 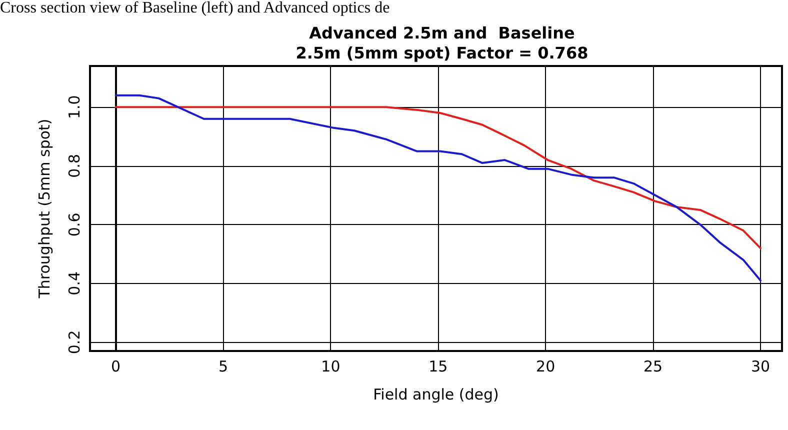 I want to click on x-tick-label: 20, so click(x=546, y=367).